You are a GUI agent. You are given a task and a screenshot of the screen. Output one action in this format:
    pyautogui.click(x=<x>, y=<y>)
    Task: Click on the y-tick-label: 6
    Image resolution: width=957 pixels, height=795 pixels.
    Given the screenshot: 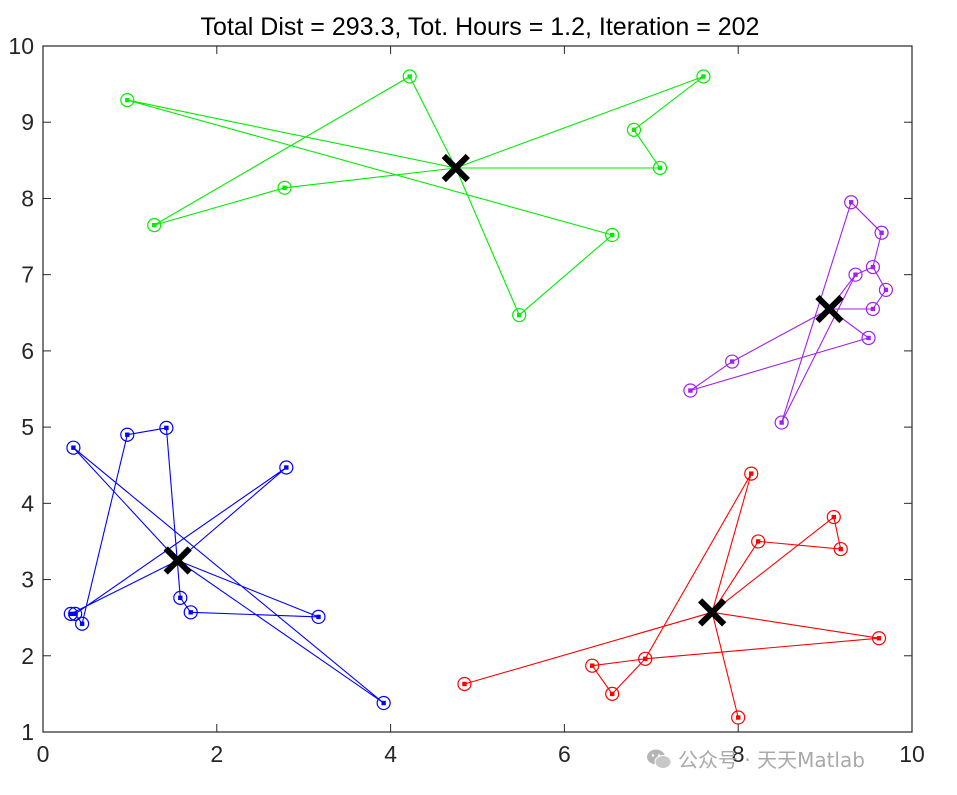 What is the action you would take?
    pyautogui.click(x=27, y=351)
    